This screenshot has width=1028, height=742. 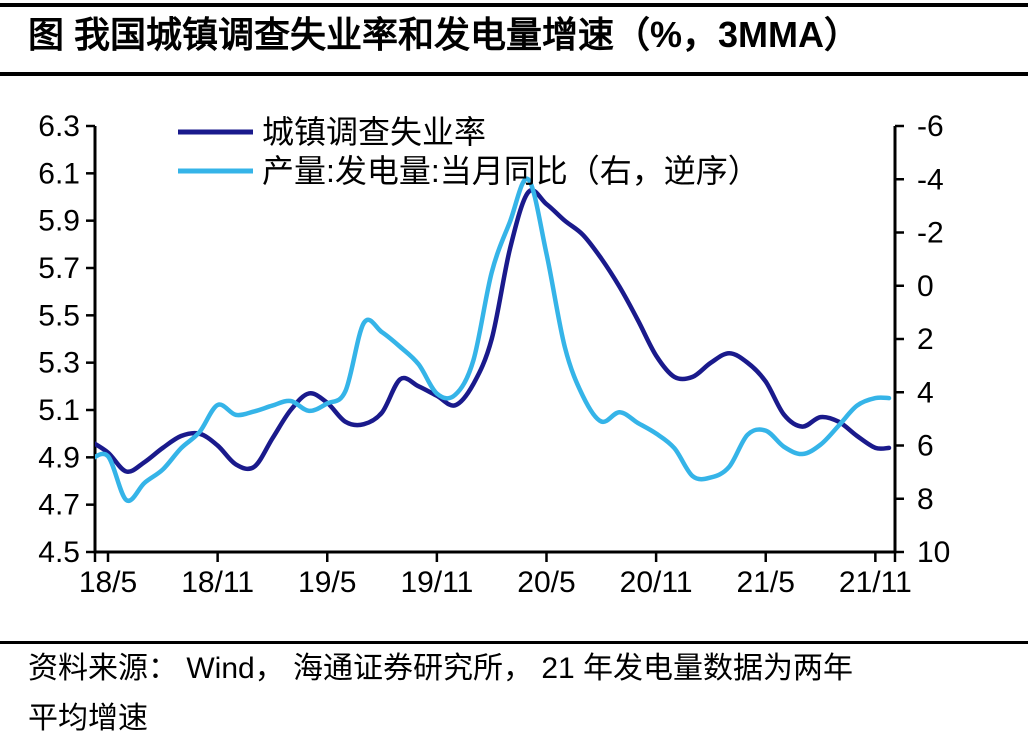 I want to click on y-axis-left-tick-label: 5.9, so click(x=59, y=221).